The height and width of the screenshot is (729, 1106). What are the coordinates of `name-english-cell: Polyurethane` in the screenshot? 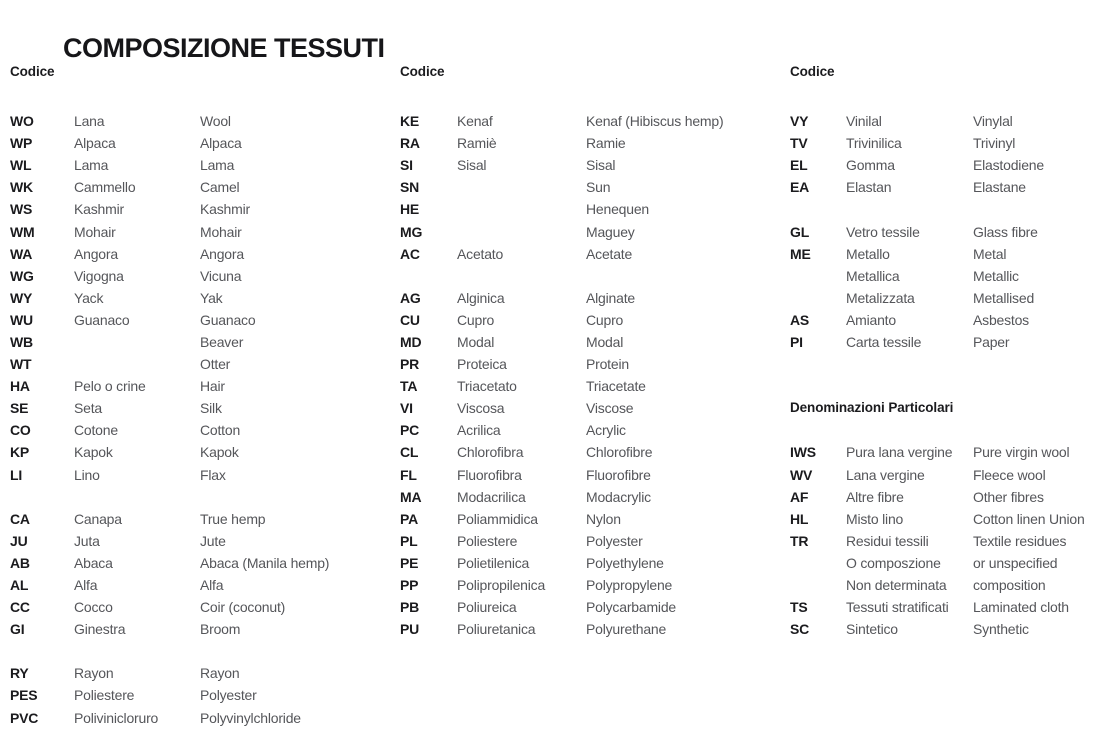 It's located at (626, 629).